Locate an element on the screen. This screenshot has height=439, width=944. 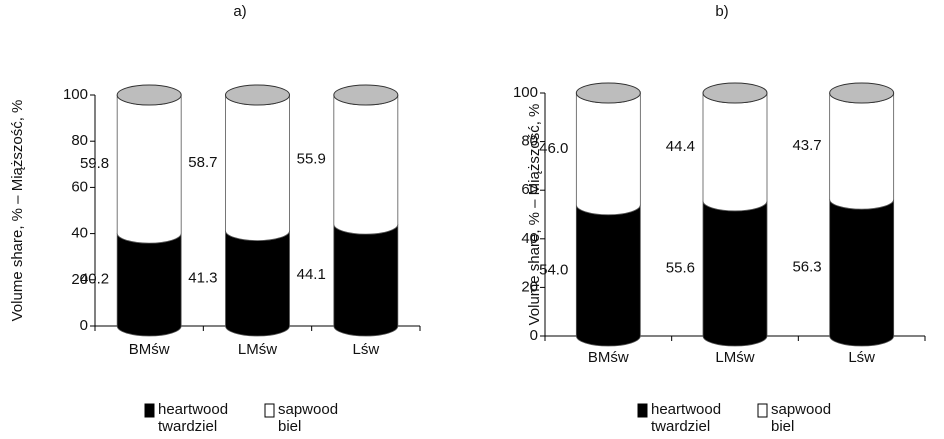
chart-title: a) is located at coordinates (239, 11).